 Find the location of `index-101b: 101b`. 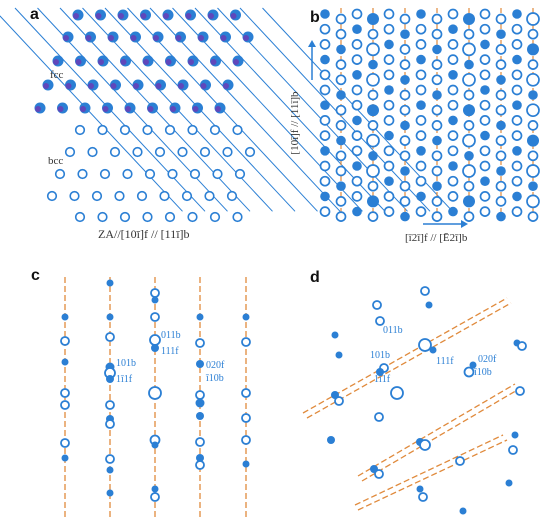

index-101b: 101b is located at coordinates (380, 355).